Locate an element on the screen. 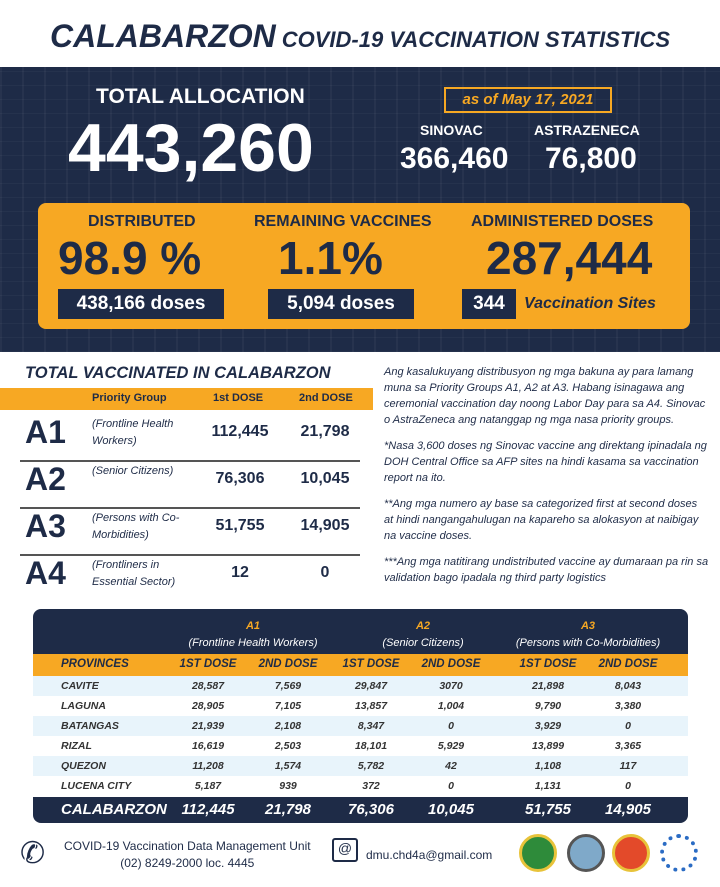 The width and height of the screenshot is (720, 887). cell: 3,365 is located at coordinates (628, 746).